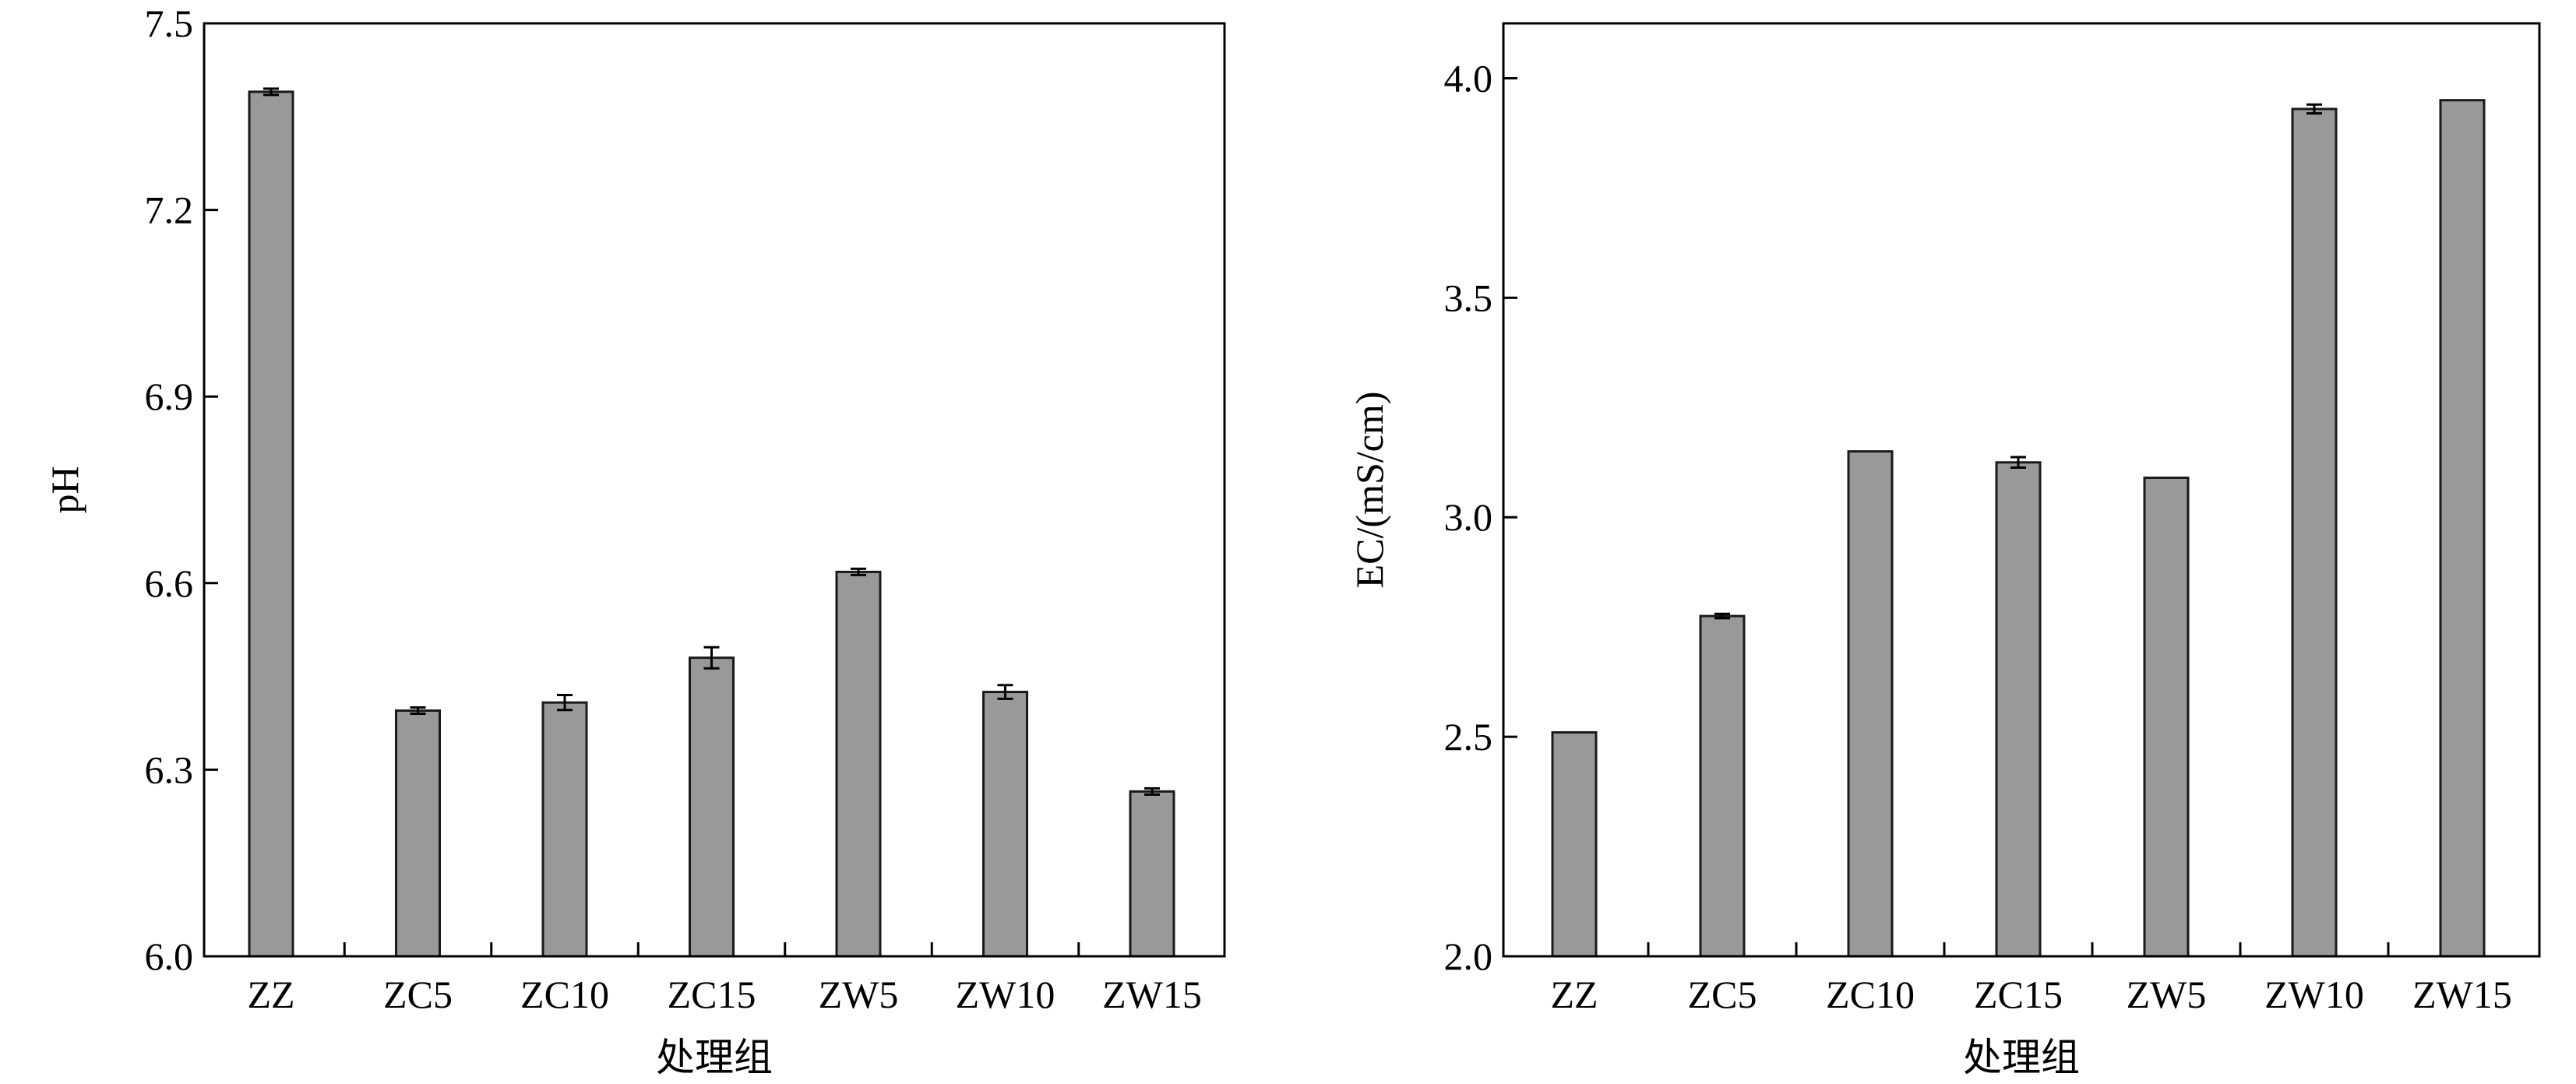  What do you see at coordinates (169, 769) in the screenshot?
I see `ph-y-tick-label: 6.3` at bounding box center [169, 769].